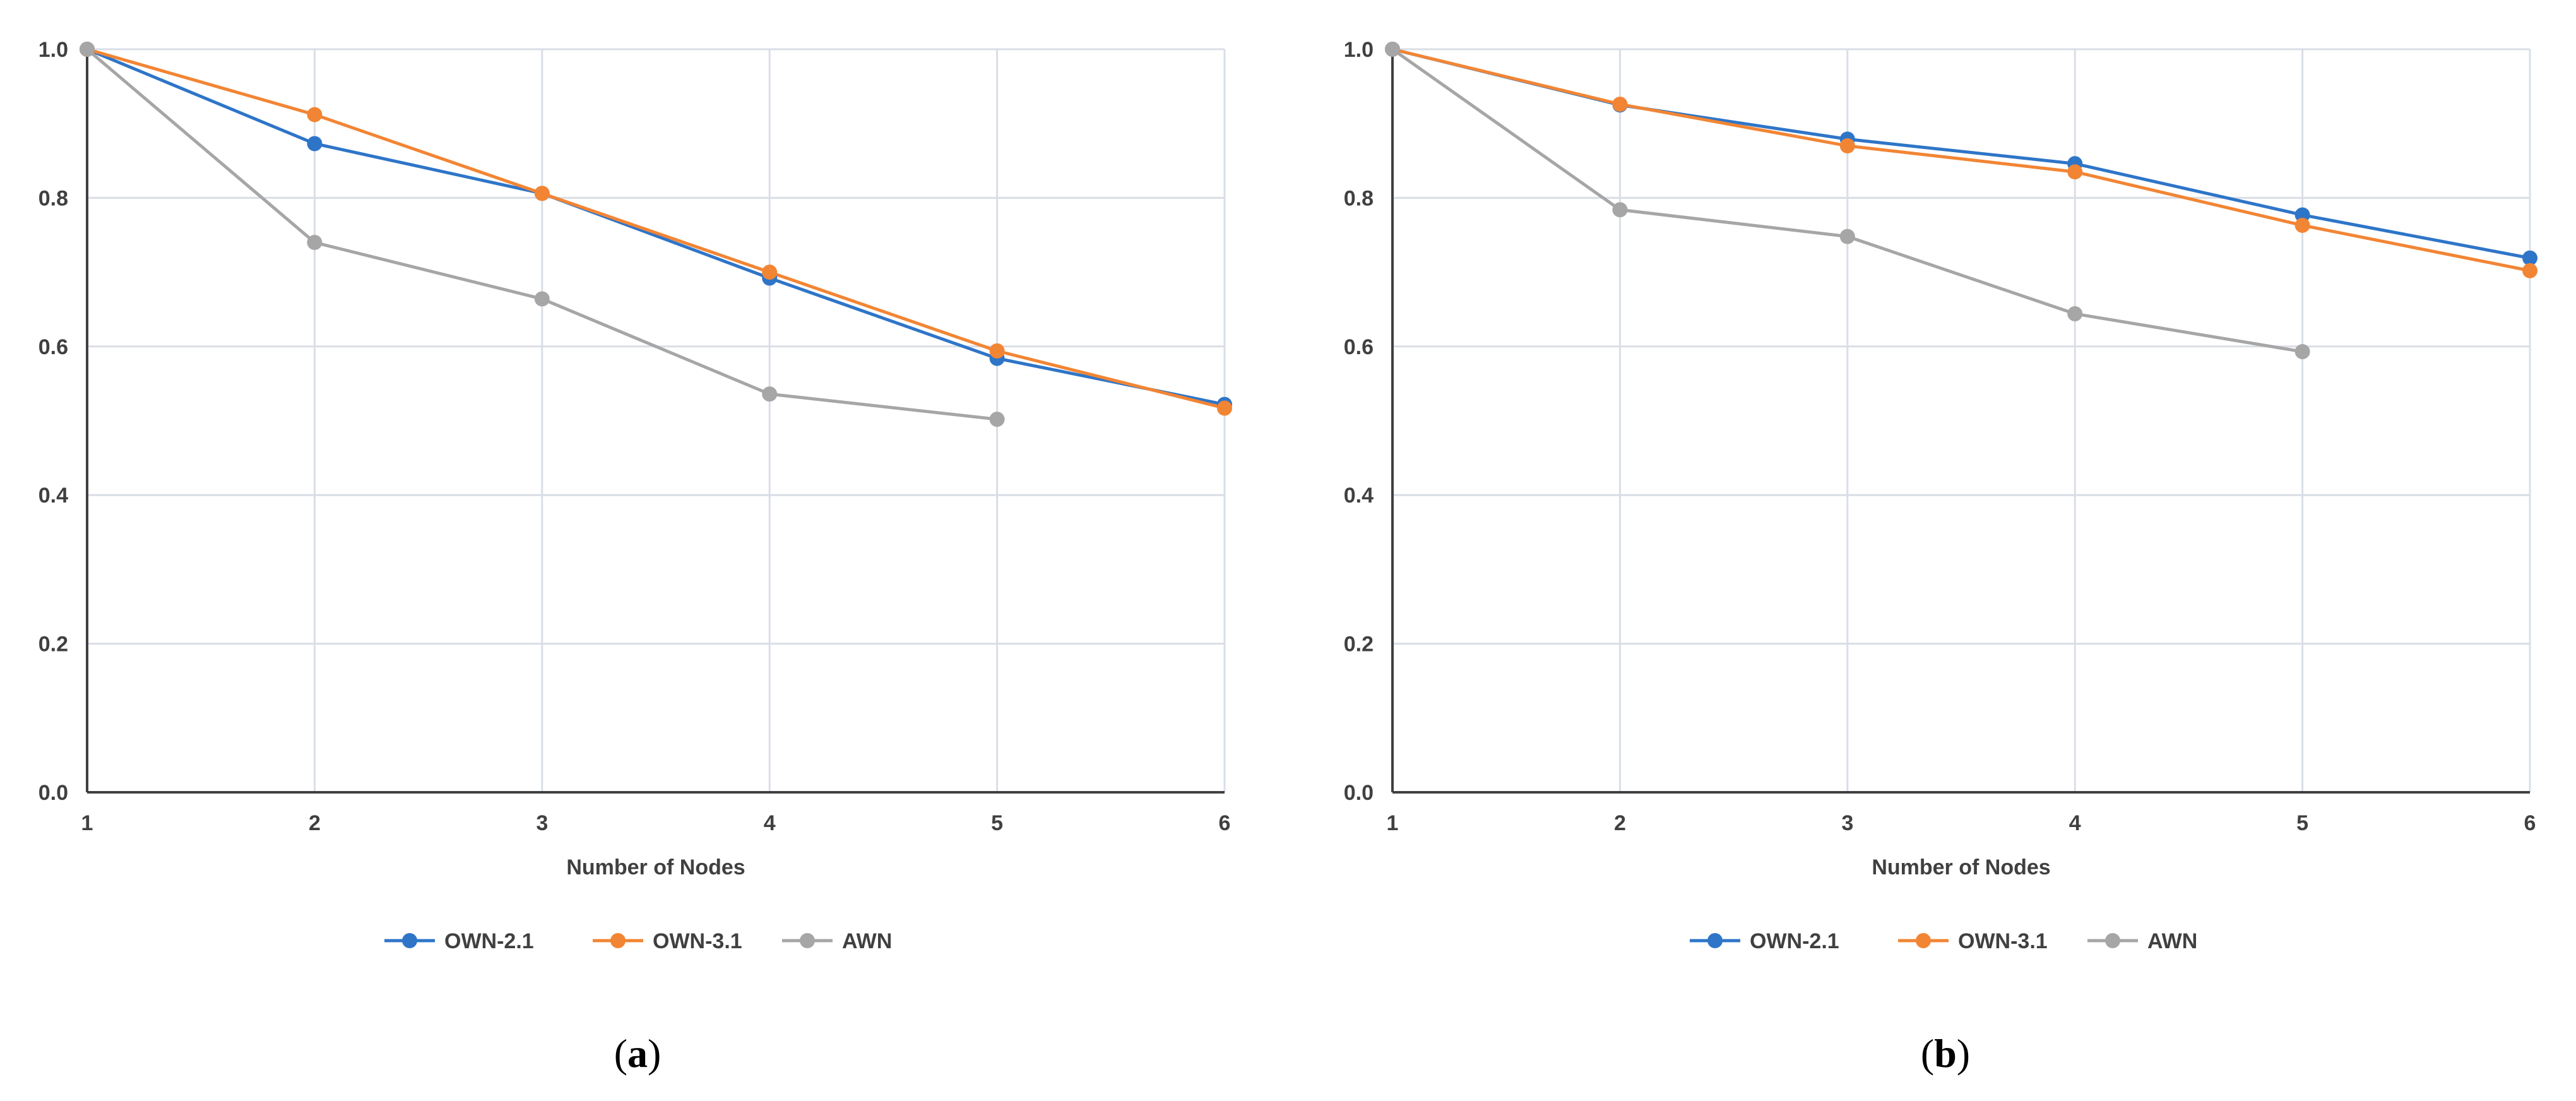 The width and height of the screenshot is (2576, 1101). What do you see at coordinates (638, 1053) in the screenshot?
I see `panel-caption-a: (a)` at bounding box center [638, 1053].